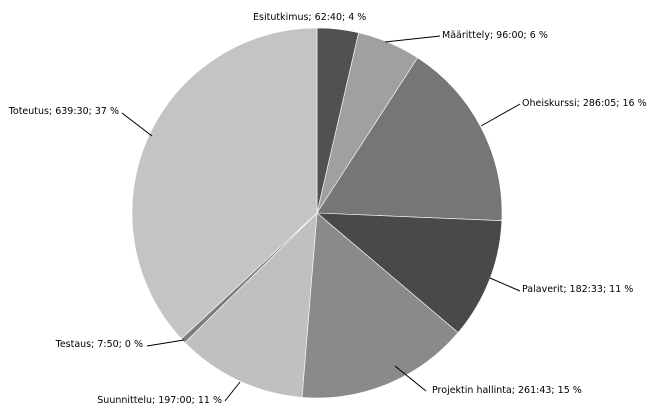 This screenshot has width=667, height=411. I want to click on pie-slice-palaverit, so click(409, 273).